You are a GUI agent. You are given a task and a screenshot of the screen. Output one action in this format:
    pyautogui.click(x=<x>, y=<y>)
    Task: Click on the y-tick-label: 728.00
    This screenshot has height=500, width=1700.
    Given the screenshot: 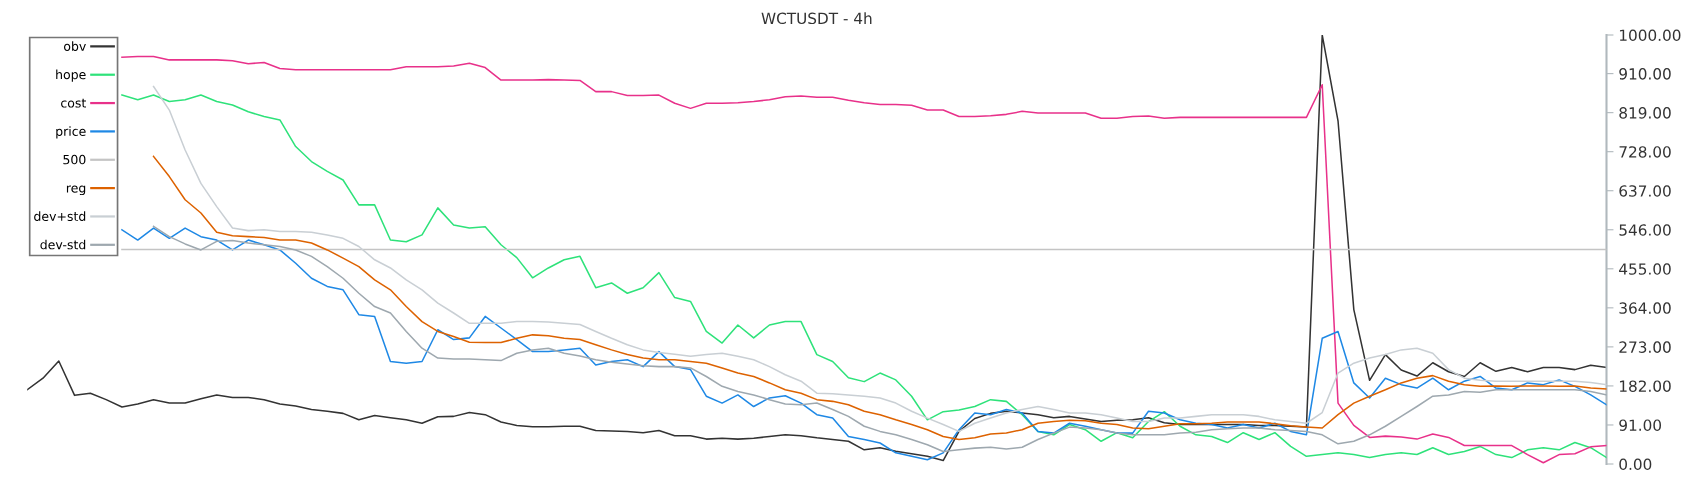 What is the action you would take?
    pyautogui.click(x=1645, y=152)
    